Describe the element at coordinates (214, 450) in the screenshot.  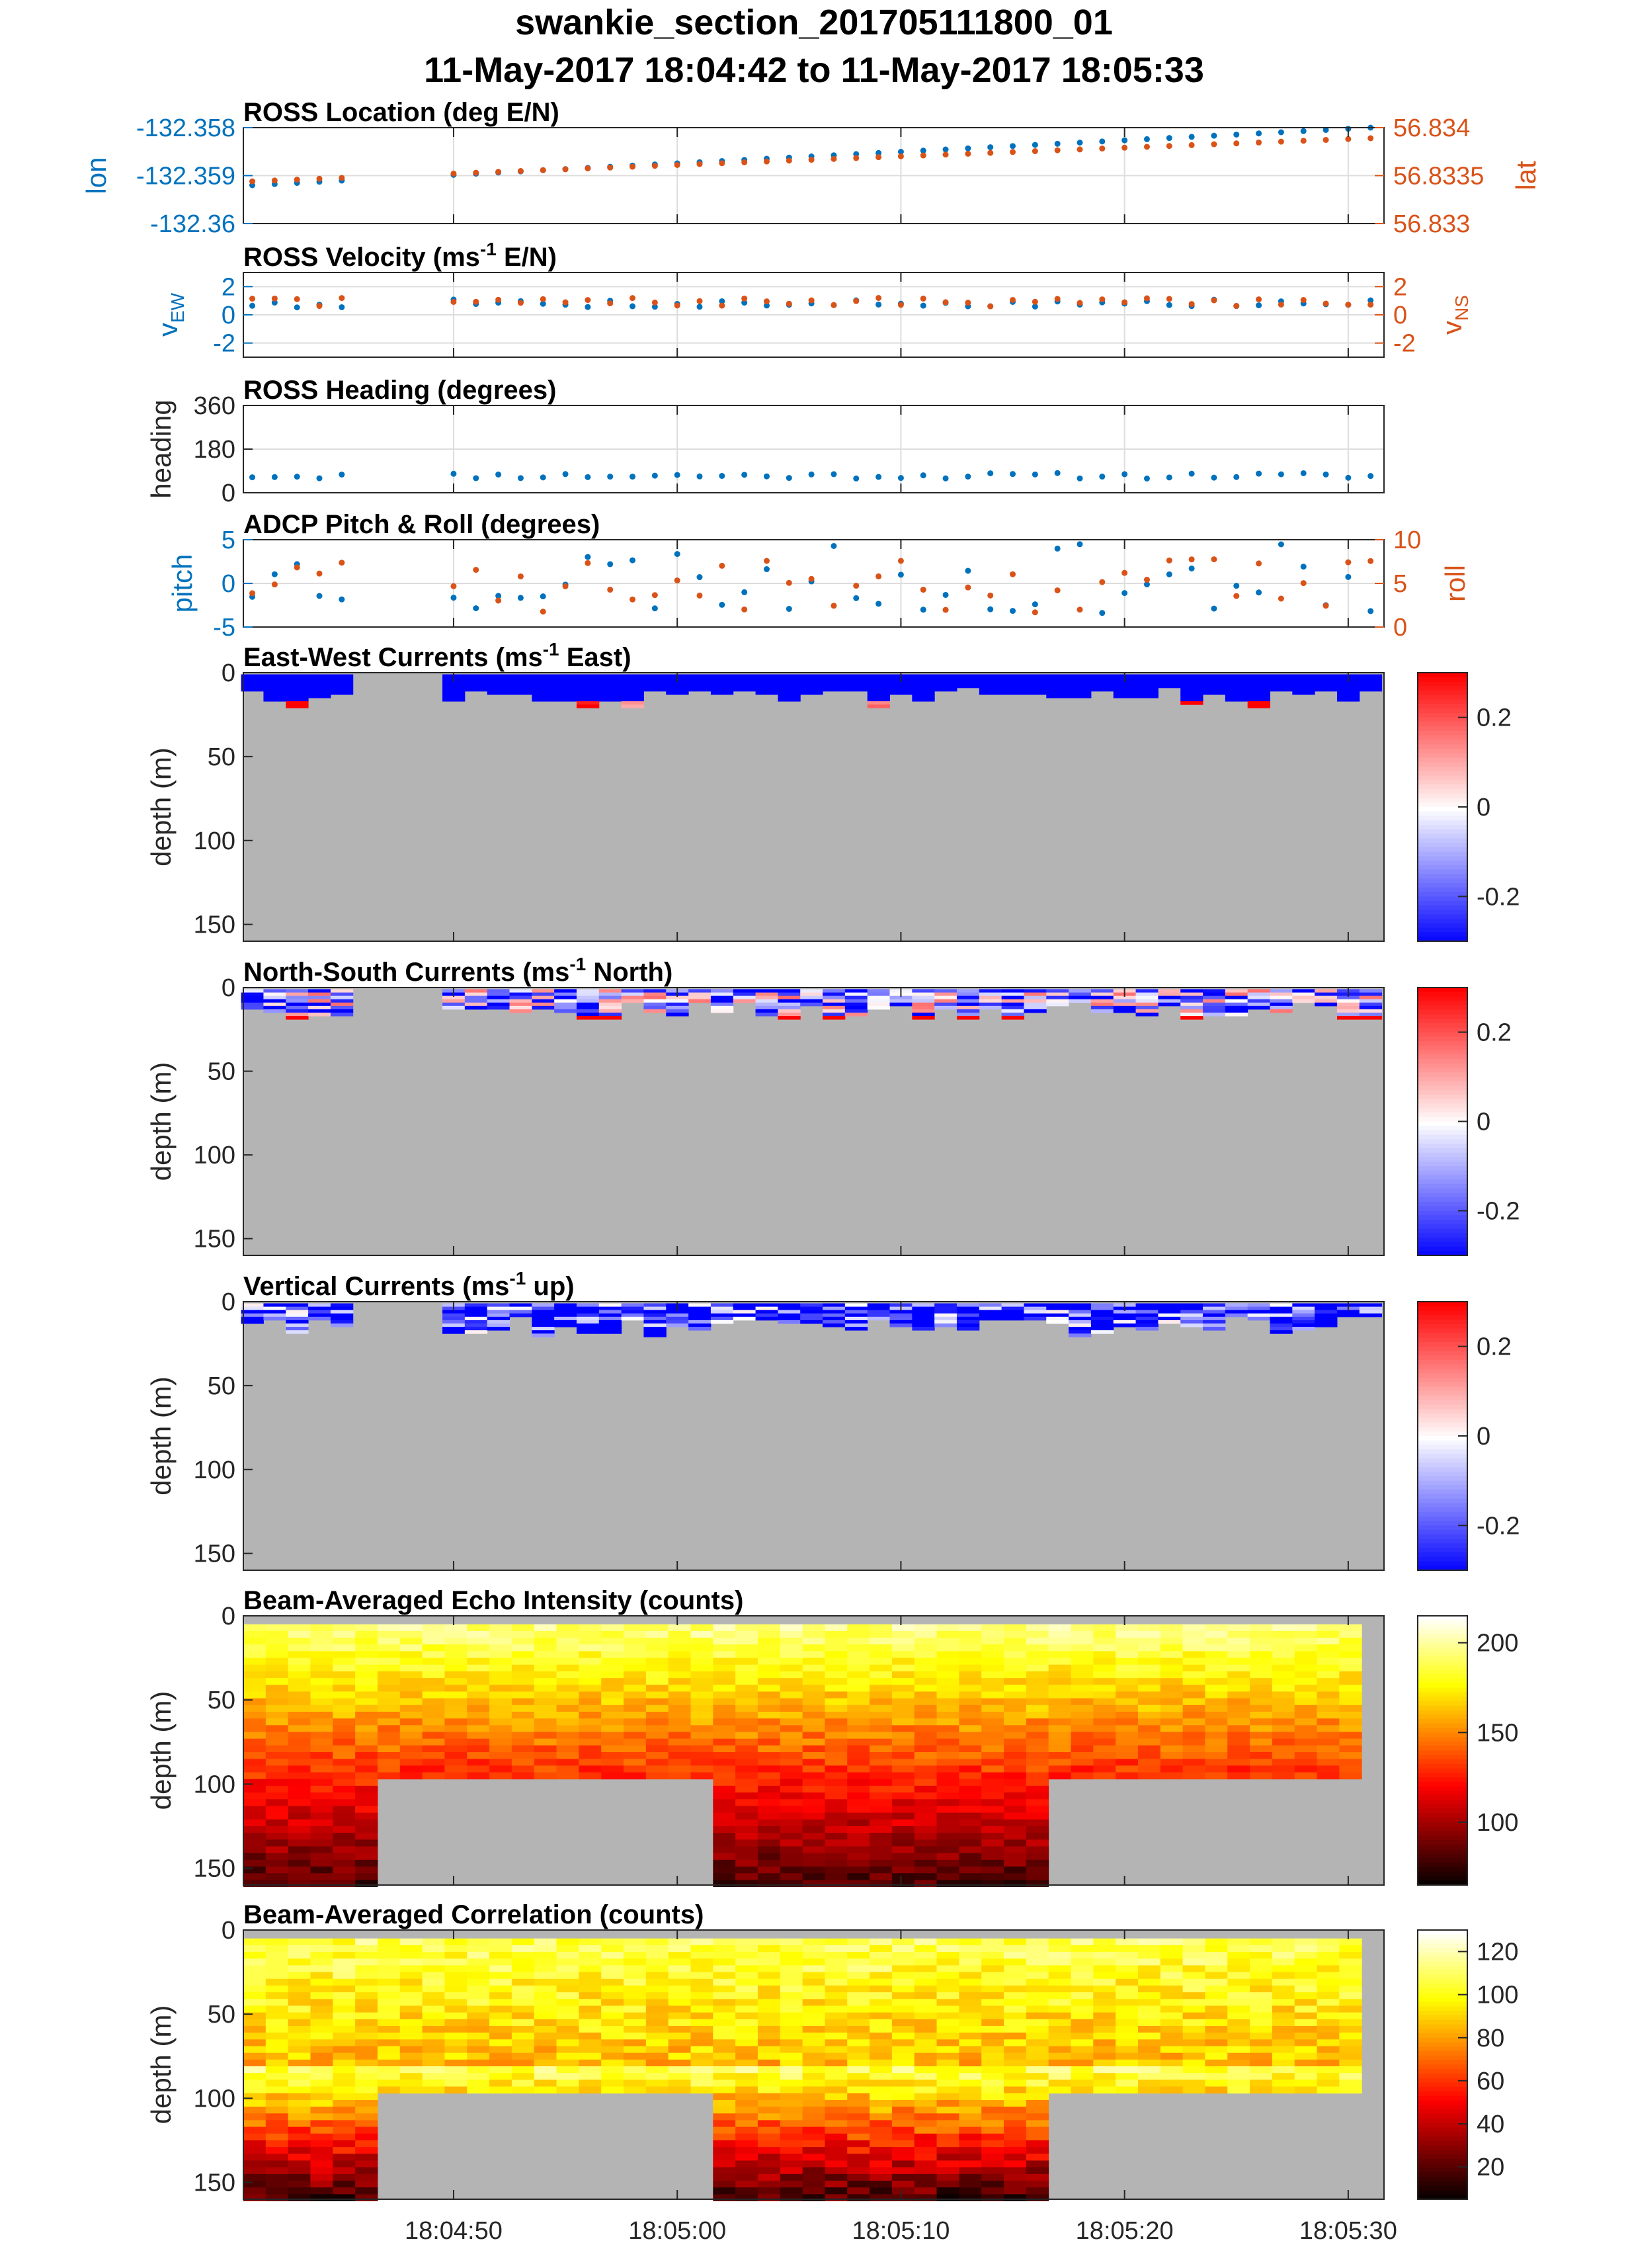
I see `y-tick-label: 180` at that location.